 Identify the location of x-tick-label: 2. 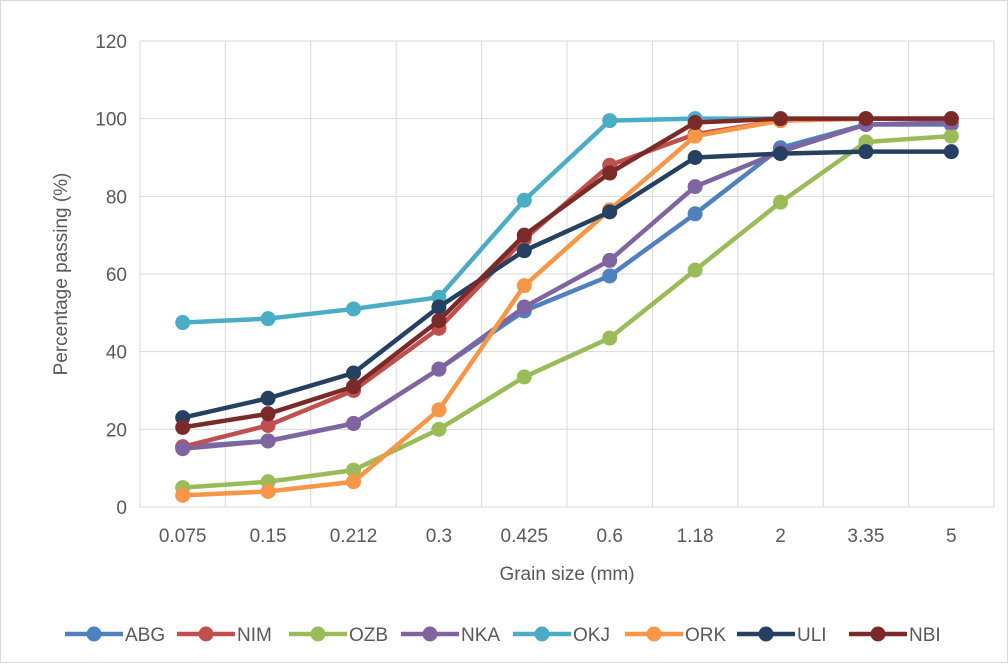
(780, 536).